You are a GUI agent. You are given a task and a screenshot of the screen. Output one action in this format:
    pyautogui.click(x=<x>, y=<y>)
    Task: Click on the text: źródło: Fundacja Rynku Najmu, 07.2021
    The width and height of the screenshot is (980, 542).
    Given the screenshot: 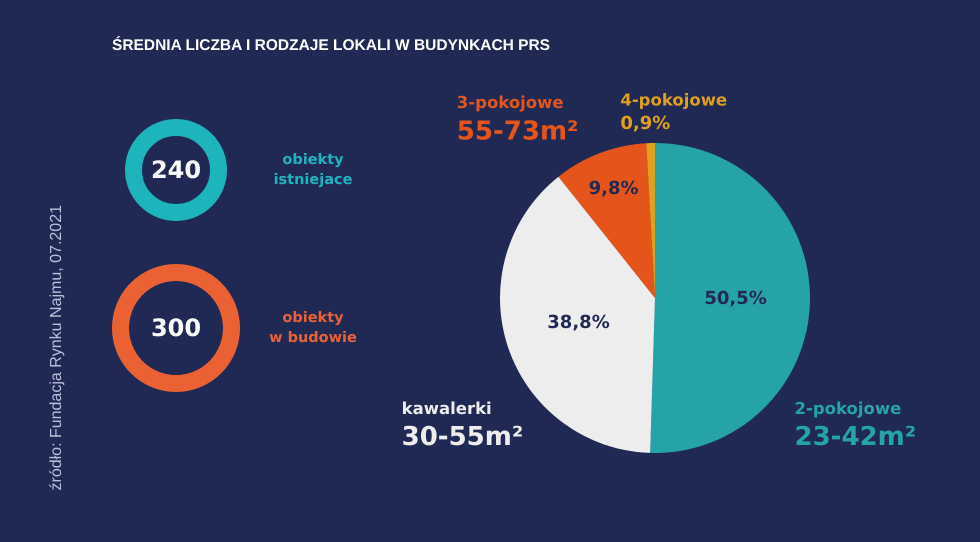 What is the action you would take?
    pyautogui.click(x=57, y=347)
    